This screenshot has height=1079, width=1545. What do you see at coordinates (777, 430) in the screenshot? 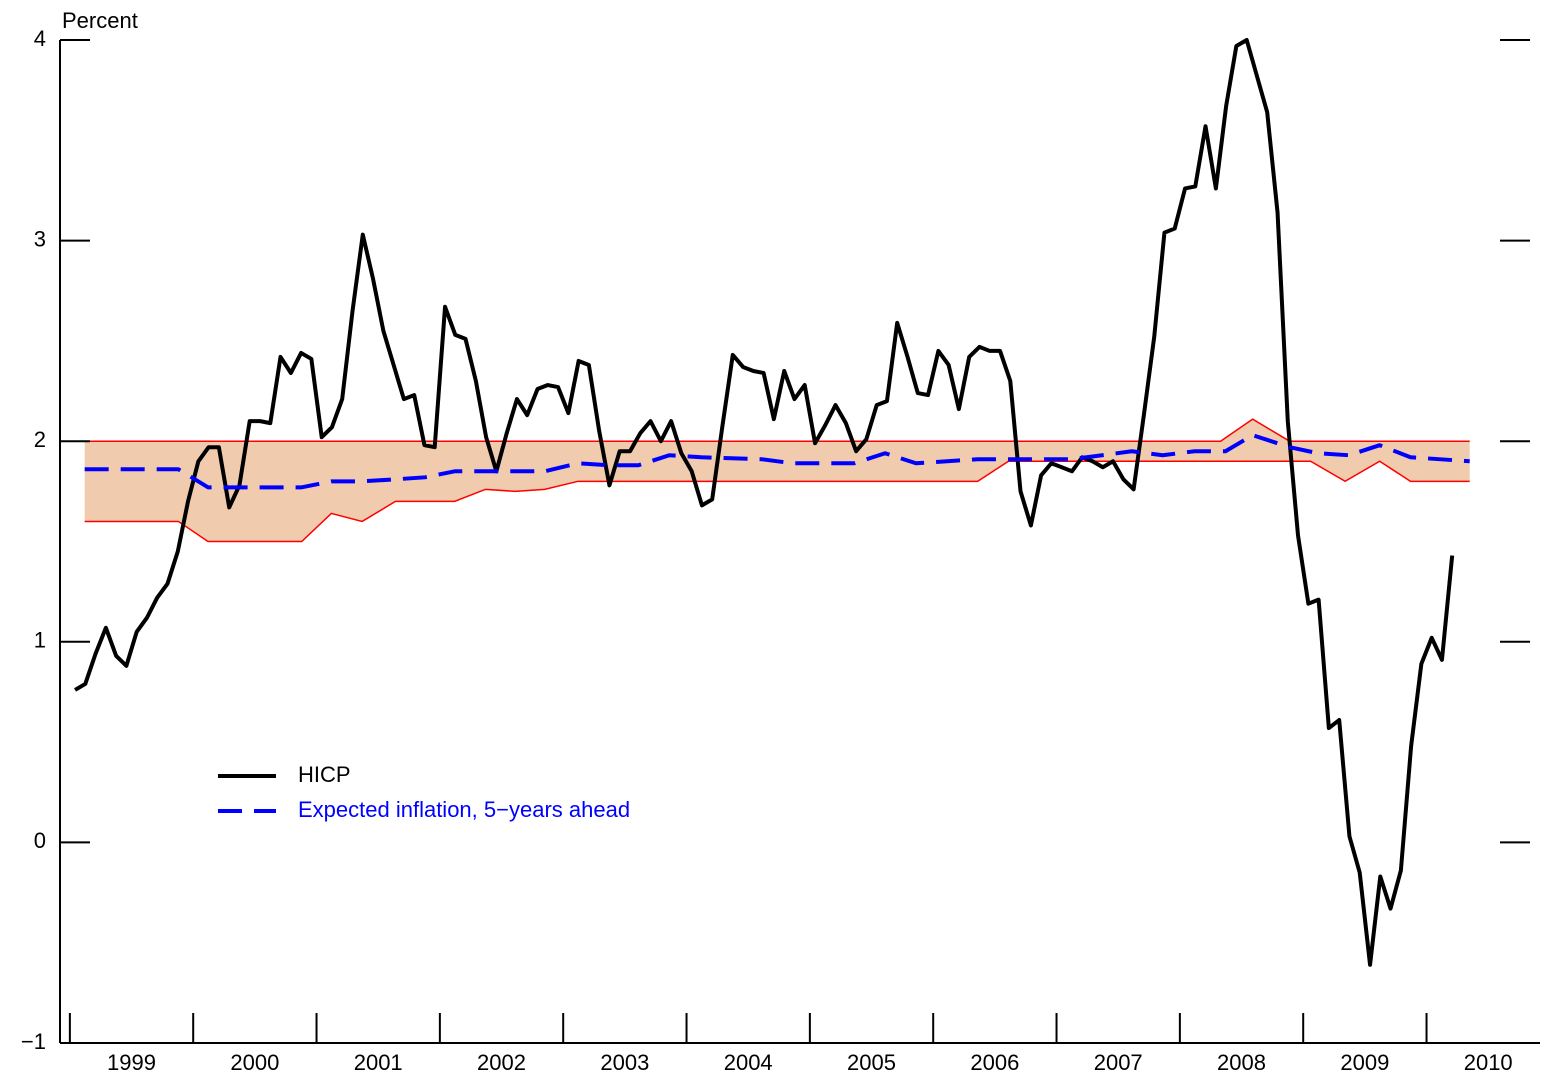
I see `band-upper` at bounding box center [777, 430].